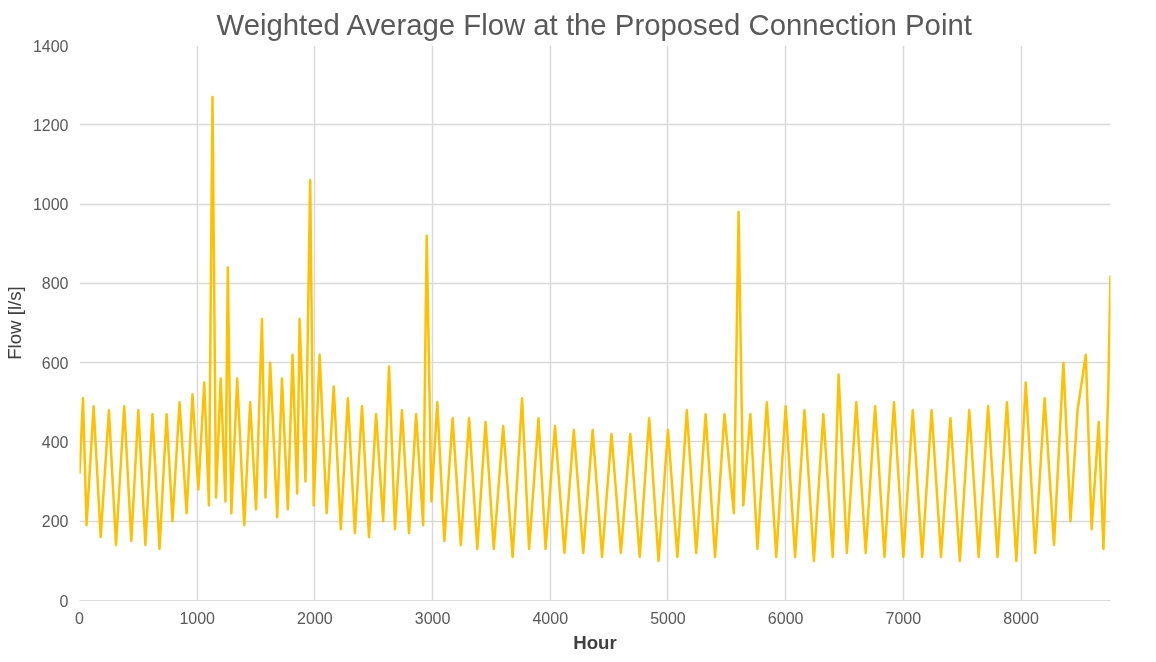 The height and width of the screenshot is (662, 1156). I want to click on y-axis-title: Flow [l/s], so click(14, 323).